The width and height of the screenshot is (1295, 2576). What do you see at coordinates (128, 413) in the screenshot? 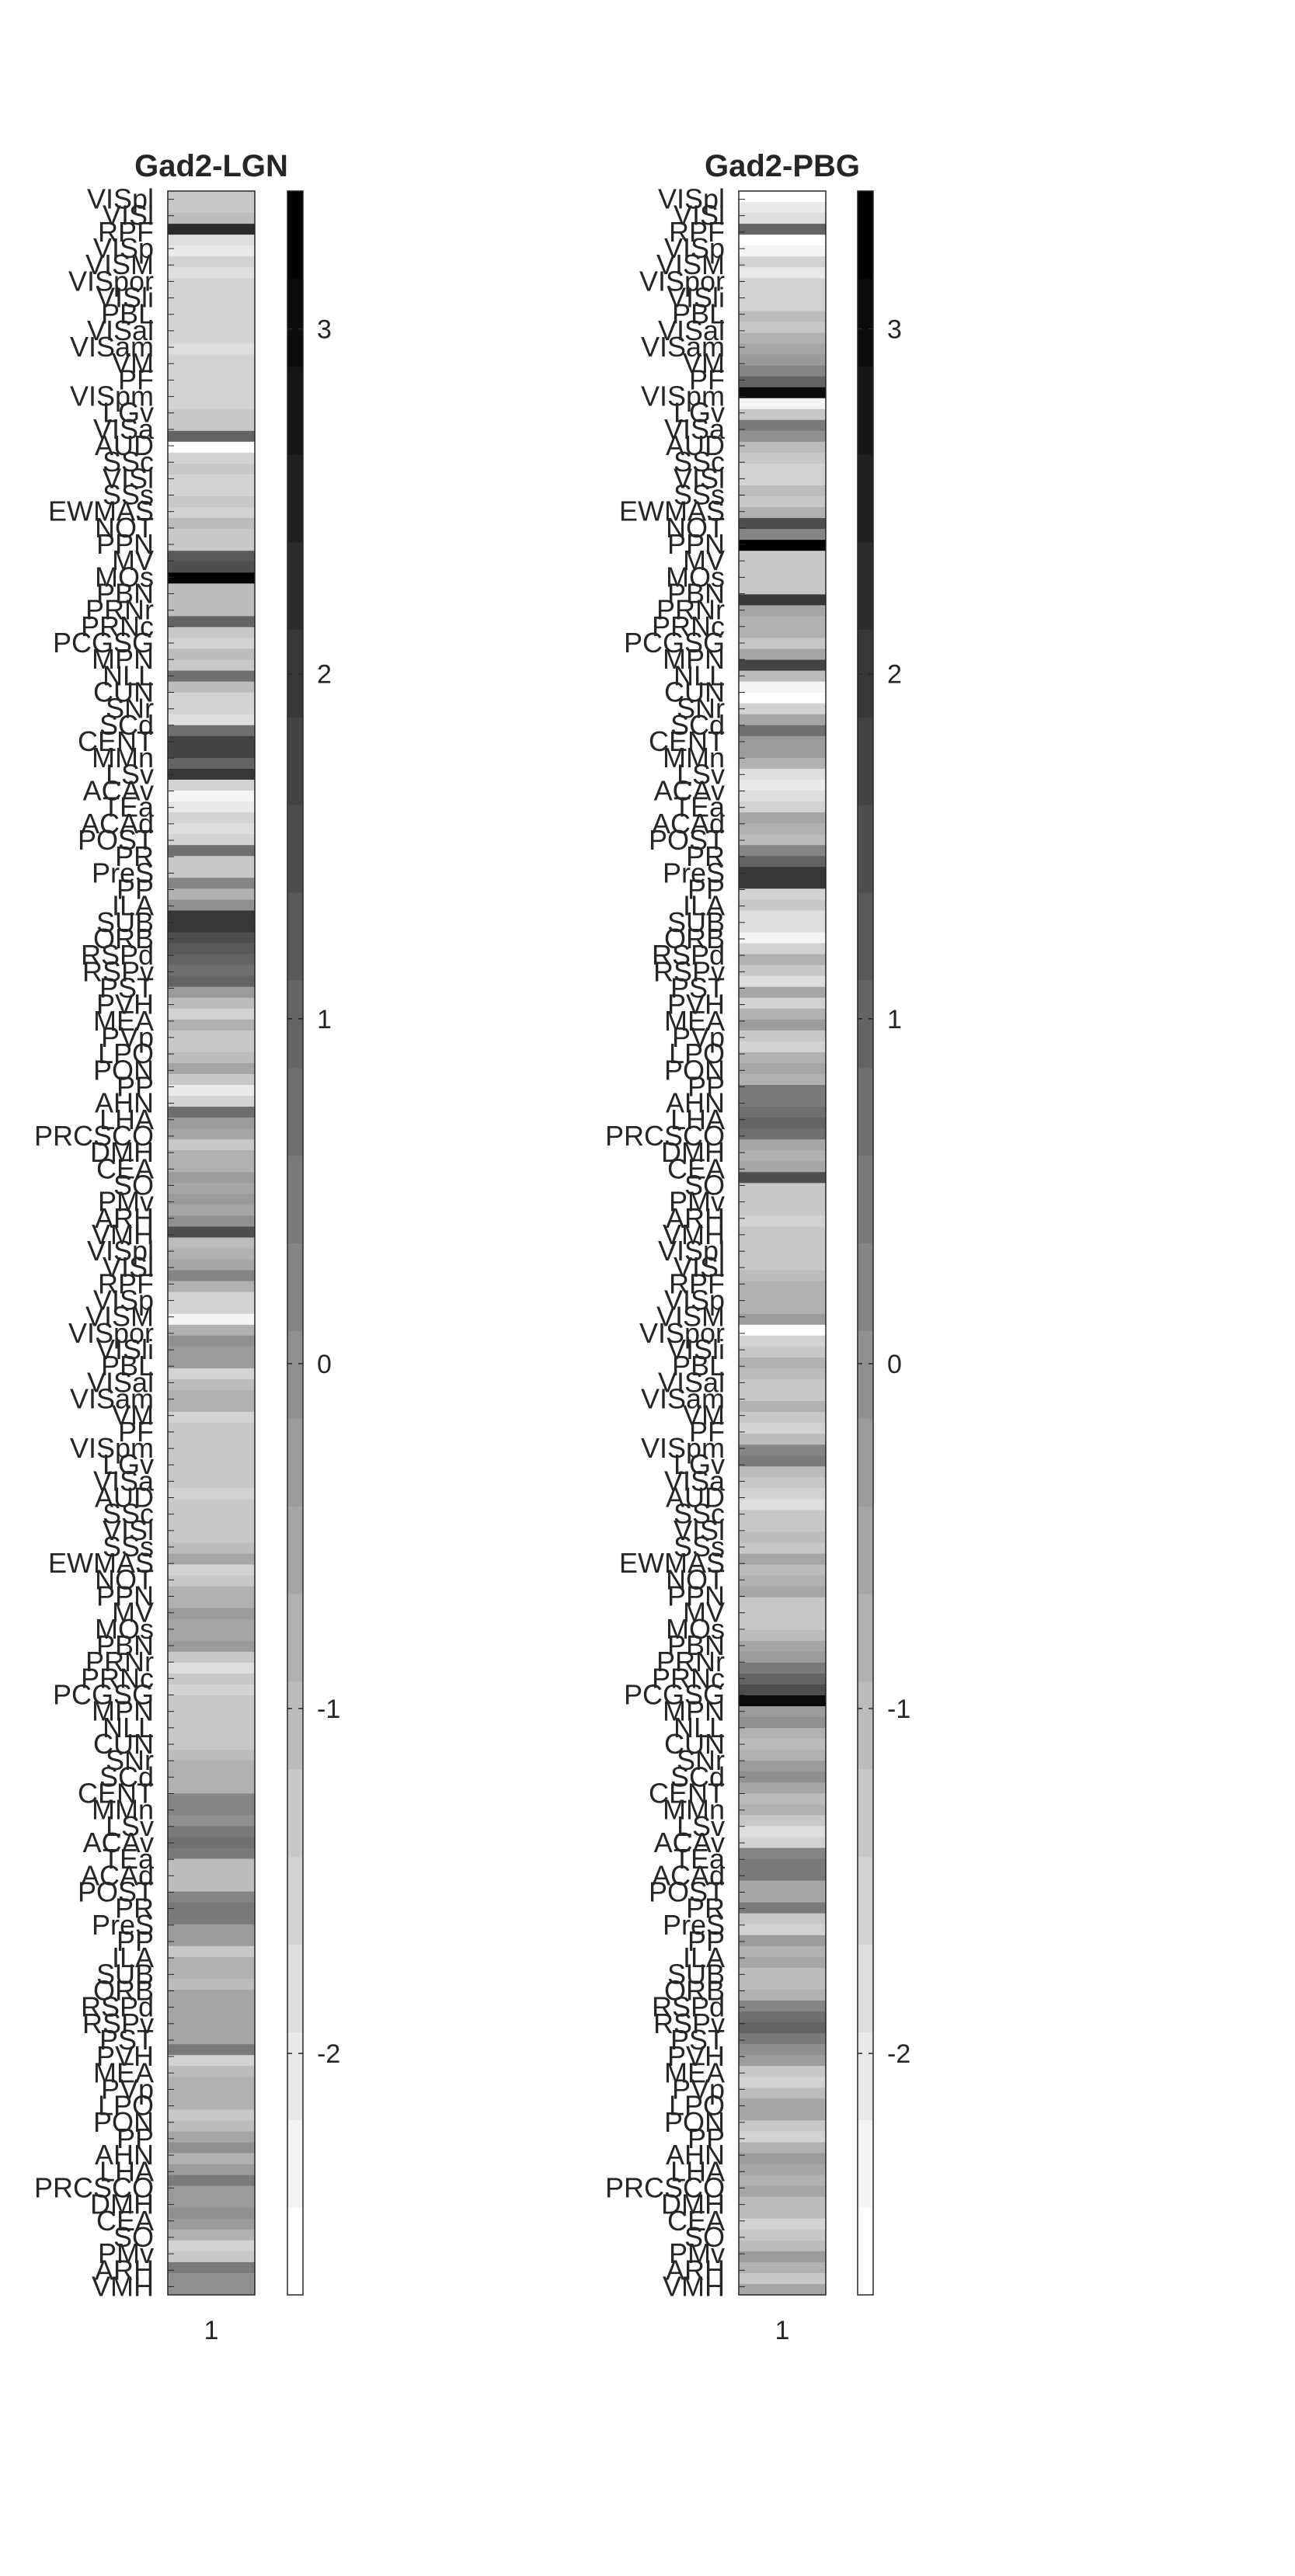
I see `row-label: LGv` at bounding box center [128, 413].